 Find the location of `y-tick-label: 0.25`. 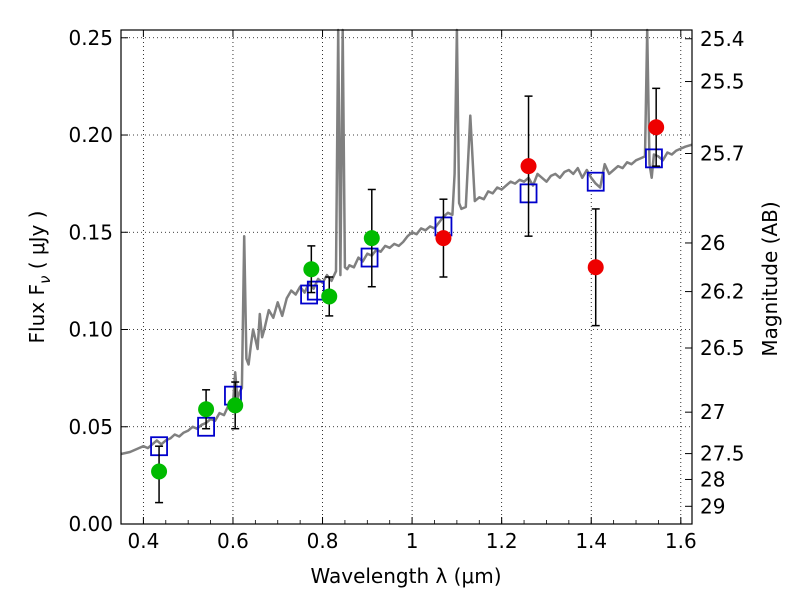

y-tick-label: 0.25 is located at coordinates (90, 38).